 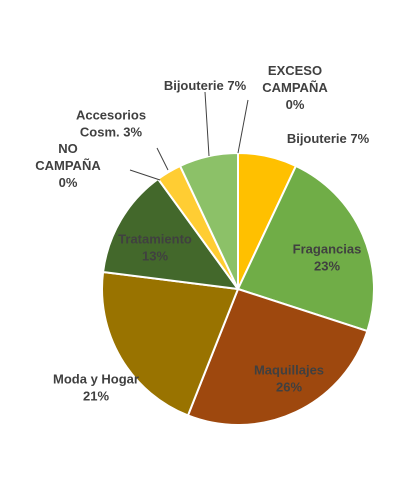 What do you see at coordinates (295, 70) in the screenshot?
I see `slice-label-line: EXCESO` at bounding box center [295, 70].